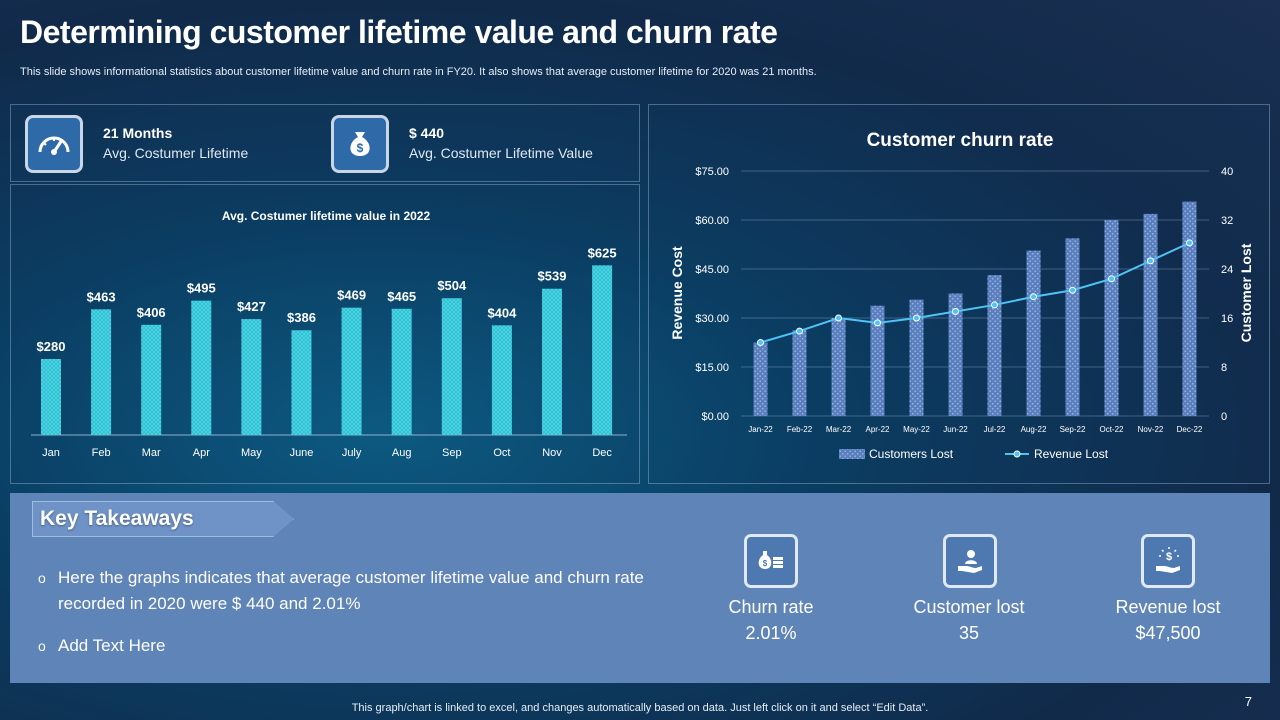  I want to click on stat-churn-label: Churn rate, so click(771, 607).